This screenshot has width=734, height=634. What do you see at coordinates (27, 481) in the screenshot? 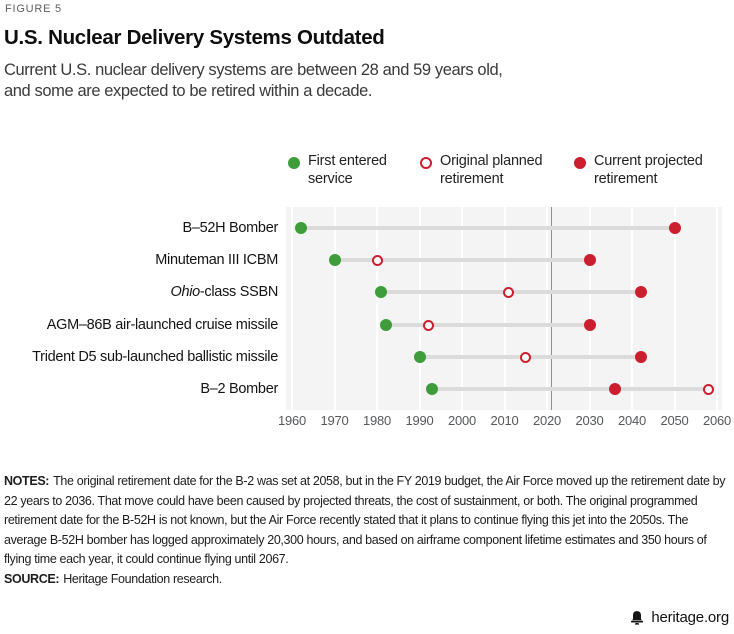
I see `notes-label: NOTES:` at bounding box center [27, 481].